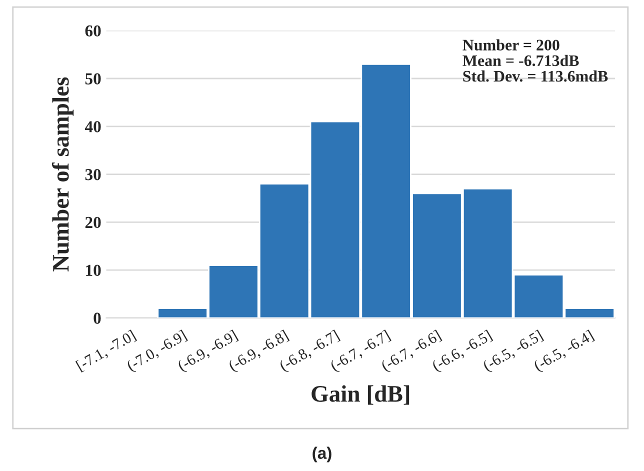  Describe the element at coordinates (93, 270) in the screenshot. I see `y-tick-label: 10` at that location.